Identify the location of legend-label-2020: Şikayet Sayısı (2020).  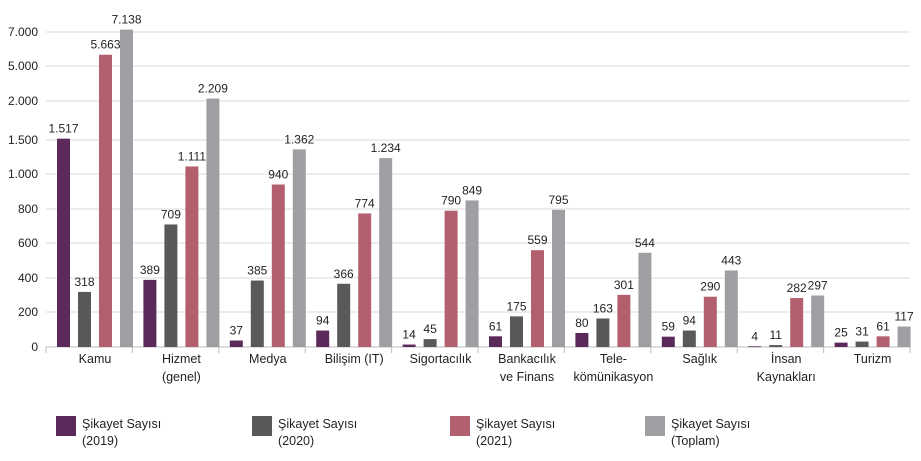
(318, 432).